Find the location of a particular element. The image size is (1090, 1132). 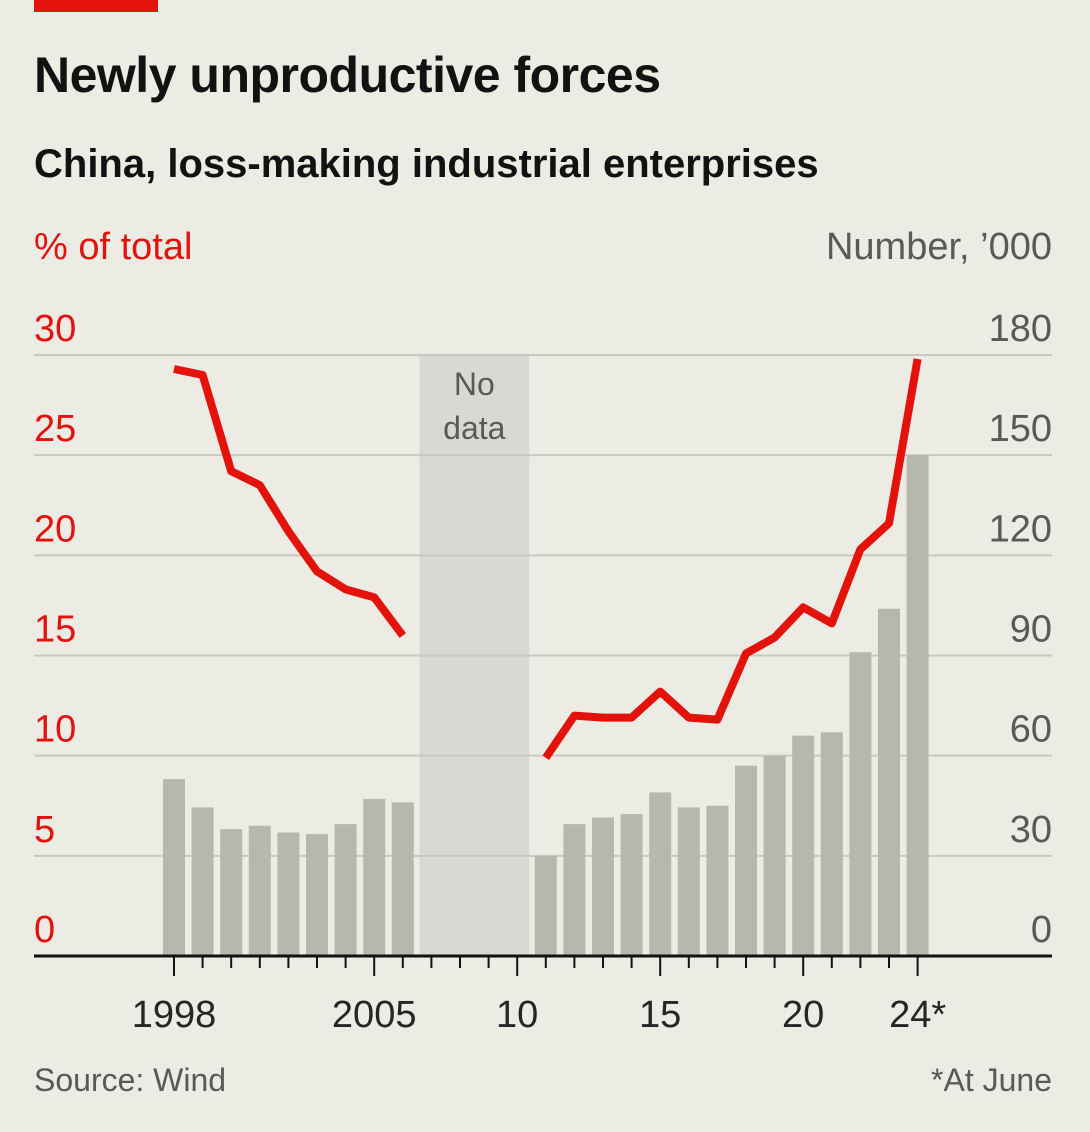

bar-1999 is located at coordinates (202, 881).